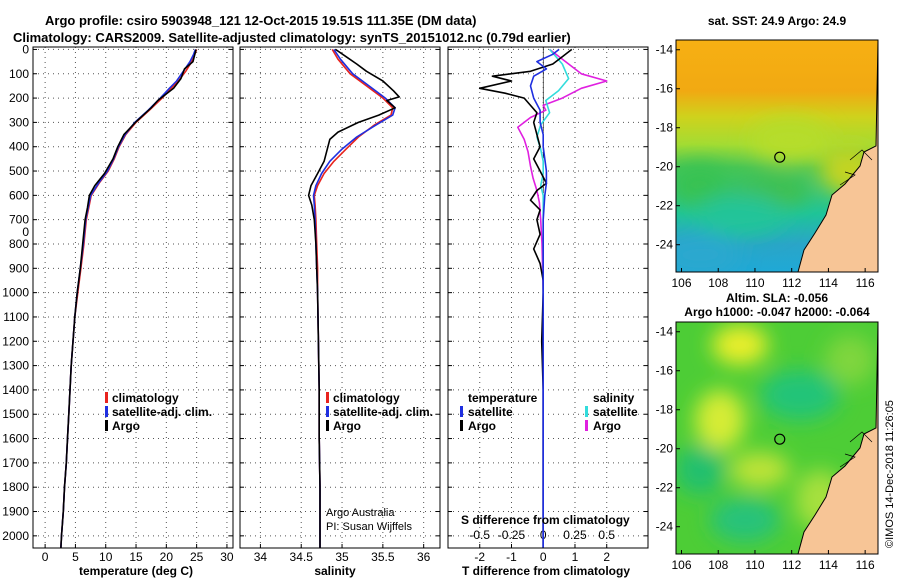  I want to click on temperature-legend: climatology satellite-adj. clim. Argo, so click(158, 412).